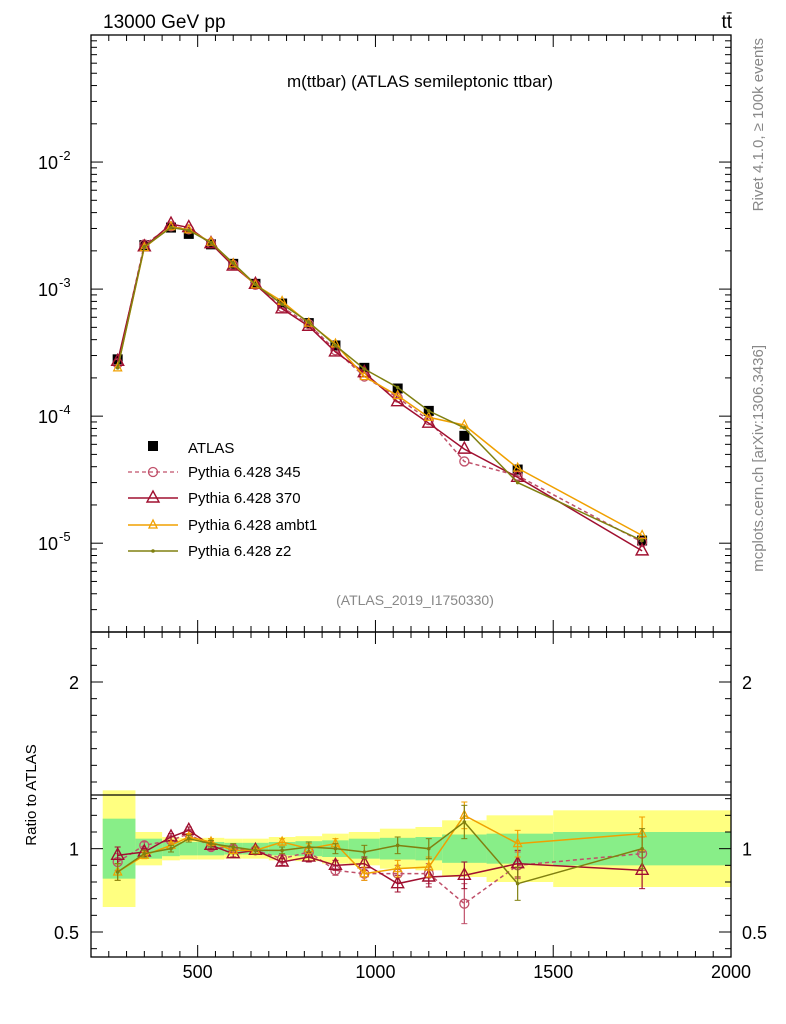  What do you see at coordinates (726, 22) in the screenshot?
I see `process-label: tt̄` at bounding box center [726, 22].